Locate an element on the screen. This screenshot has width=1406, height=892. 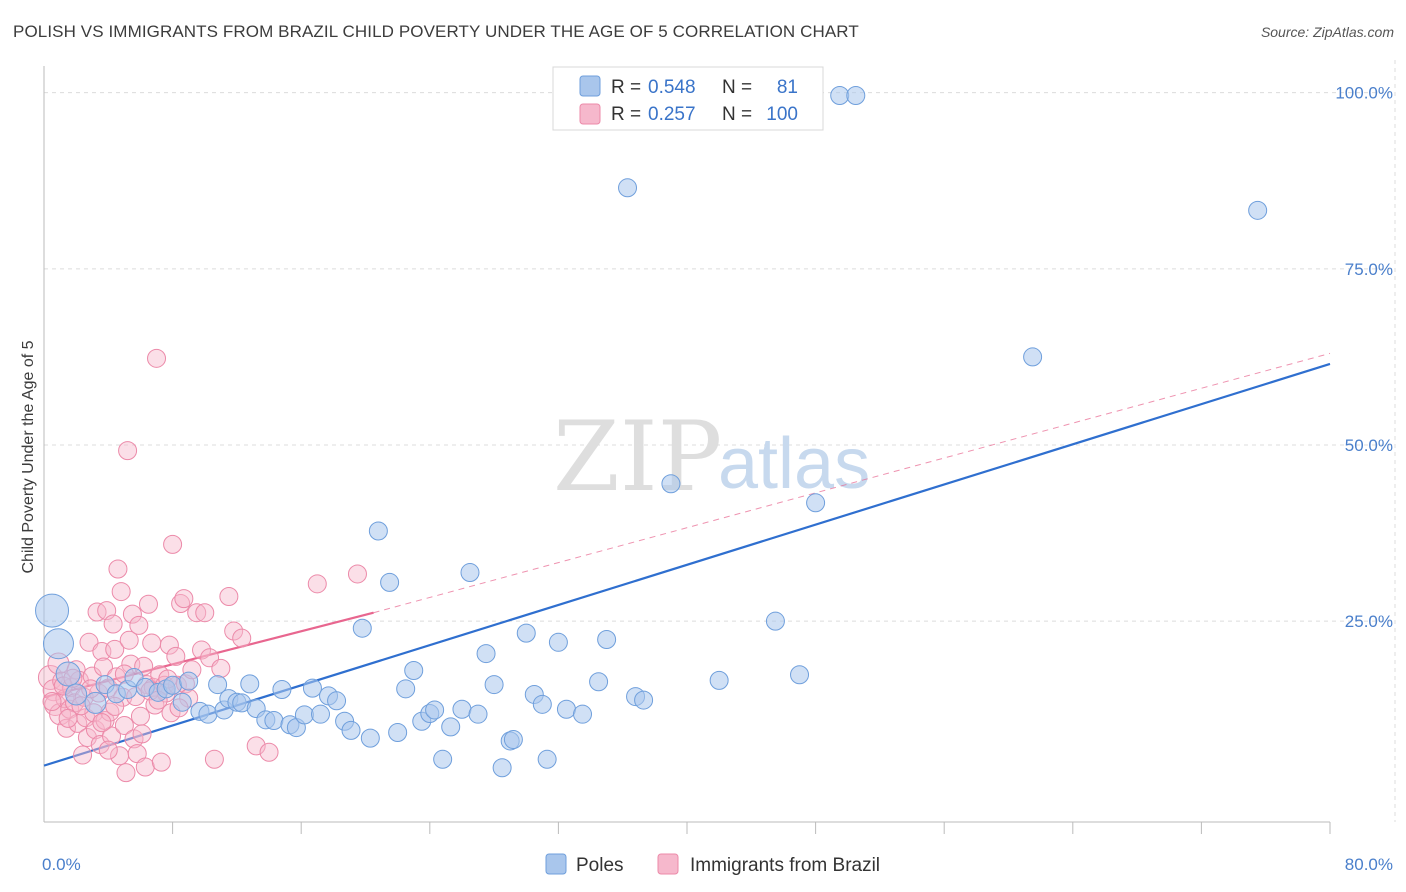
y-tick-labels: 25.0% 50.0% 75.0% 100.0% is located at coordinates (1364, 358).